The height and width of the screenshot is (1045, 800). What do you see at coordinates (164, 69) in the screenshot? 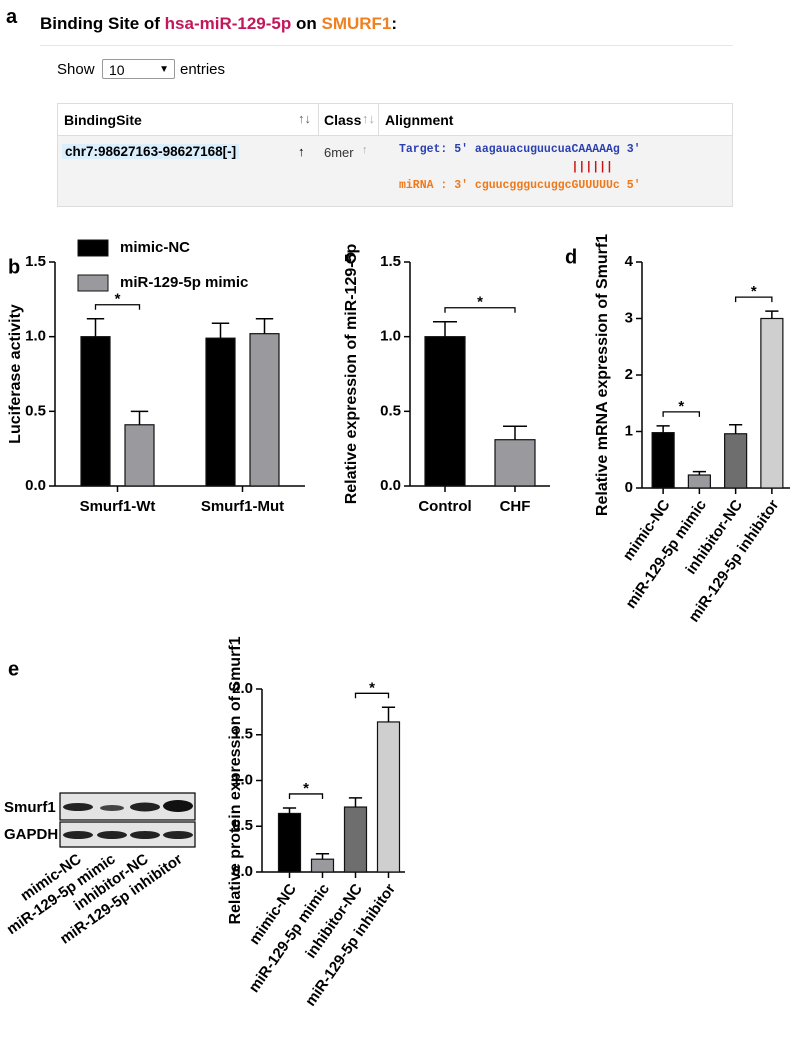
I see `dropdown-arrow: ▼` at bounding box center [164, 69].